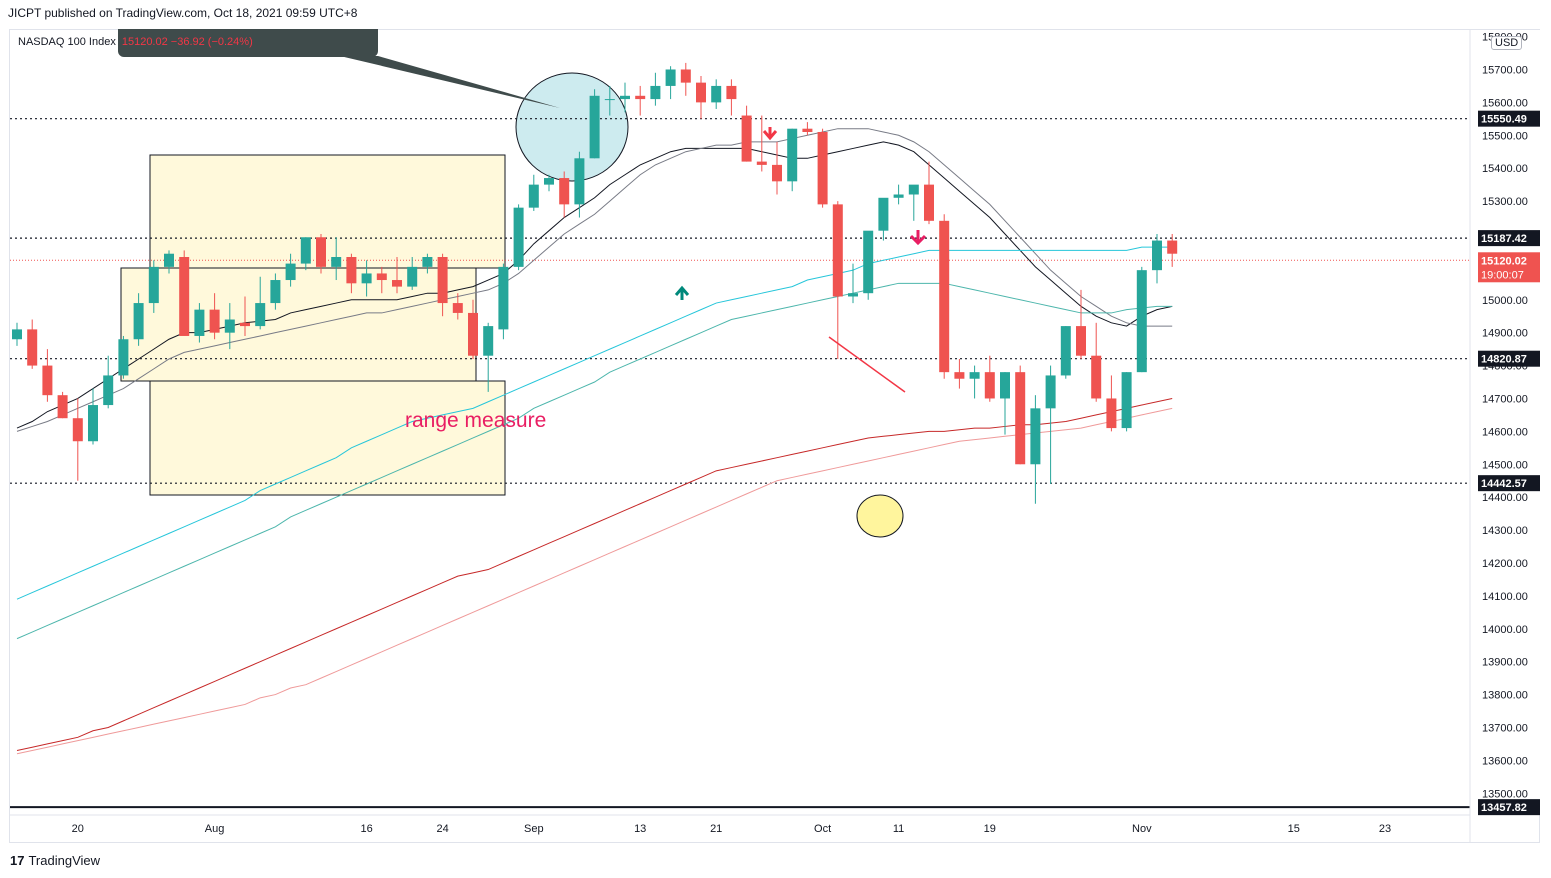 The image size is (1551, 878). I want to click on x-tick-label: Nov, so click(1142, 829).